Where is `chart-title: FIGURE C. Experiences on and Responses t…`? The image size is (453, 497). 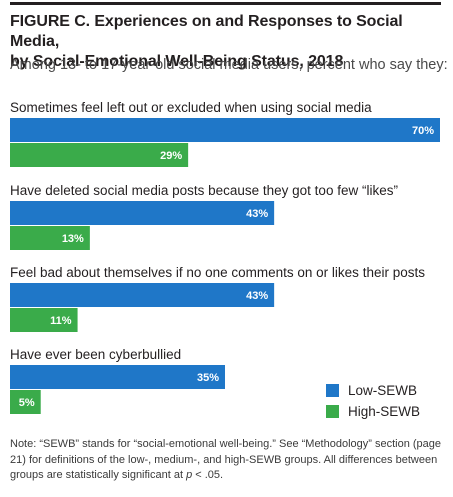 chart-title: FIGURE C. Experiences on and Responses t… is located at coordinates (230, 42).